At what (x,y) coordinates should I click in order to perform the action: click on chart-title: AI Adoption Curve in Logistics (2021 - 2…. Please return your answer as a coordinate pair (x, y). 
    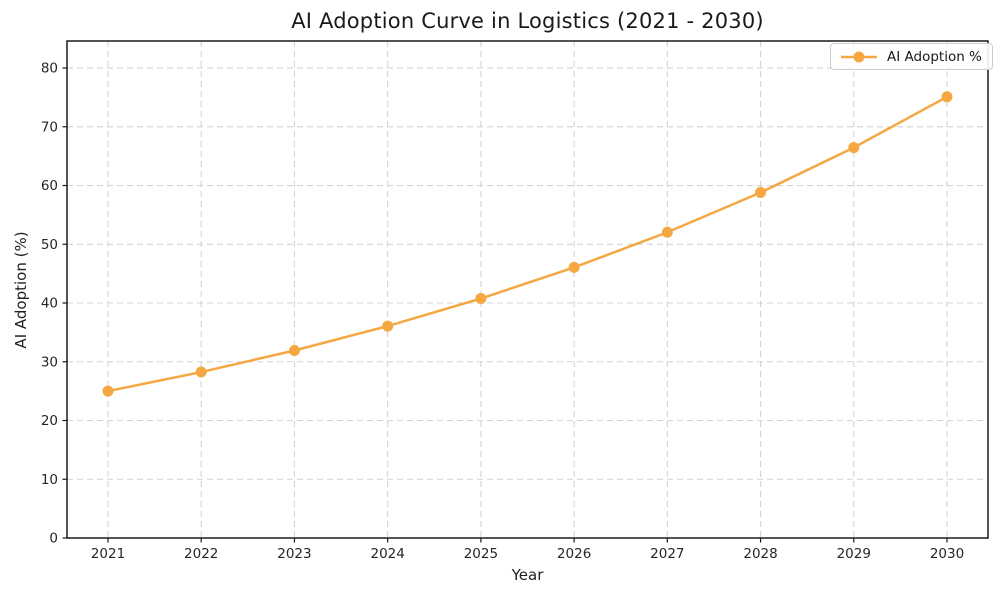
    Looking at the image, I should click on (527, 21).